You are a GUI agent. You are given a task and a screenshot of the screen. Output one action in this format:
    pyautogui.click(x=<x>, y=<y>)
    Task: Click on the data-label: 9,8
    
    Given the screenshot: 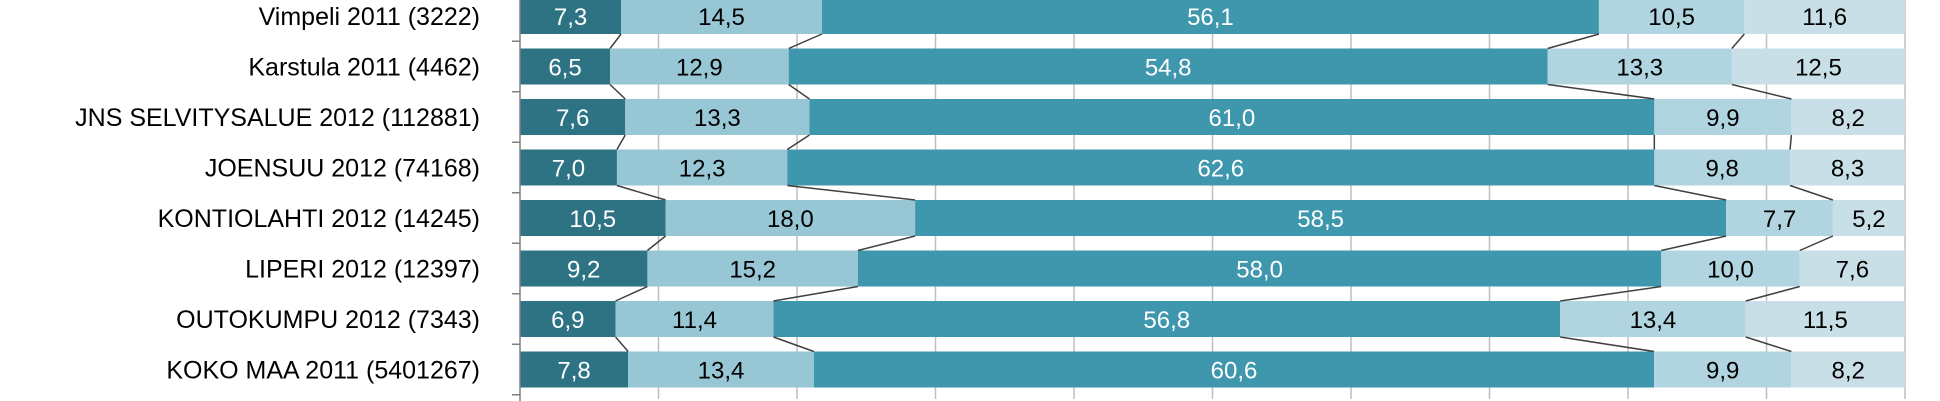 What is the action you would take?
    pyautogui.click(x=1721, y=169)
    